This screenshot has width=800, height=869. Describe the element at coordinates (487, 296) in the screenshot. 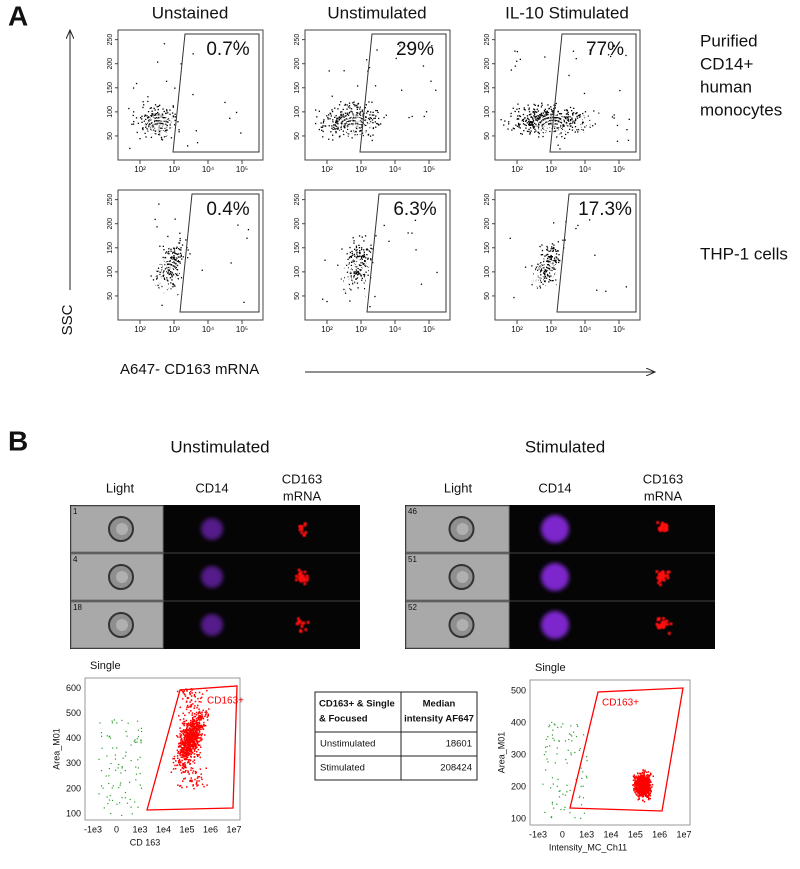

I see `y-tick-label: 50` at that location.